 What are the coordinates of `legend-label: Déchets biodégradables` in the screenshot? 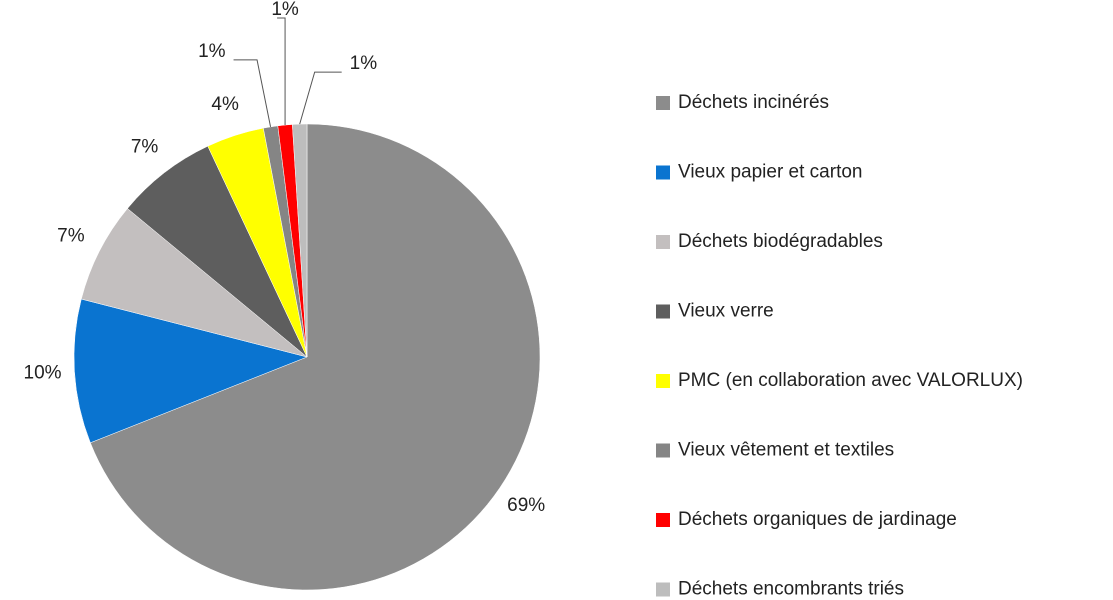 It's located at (780, 241).